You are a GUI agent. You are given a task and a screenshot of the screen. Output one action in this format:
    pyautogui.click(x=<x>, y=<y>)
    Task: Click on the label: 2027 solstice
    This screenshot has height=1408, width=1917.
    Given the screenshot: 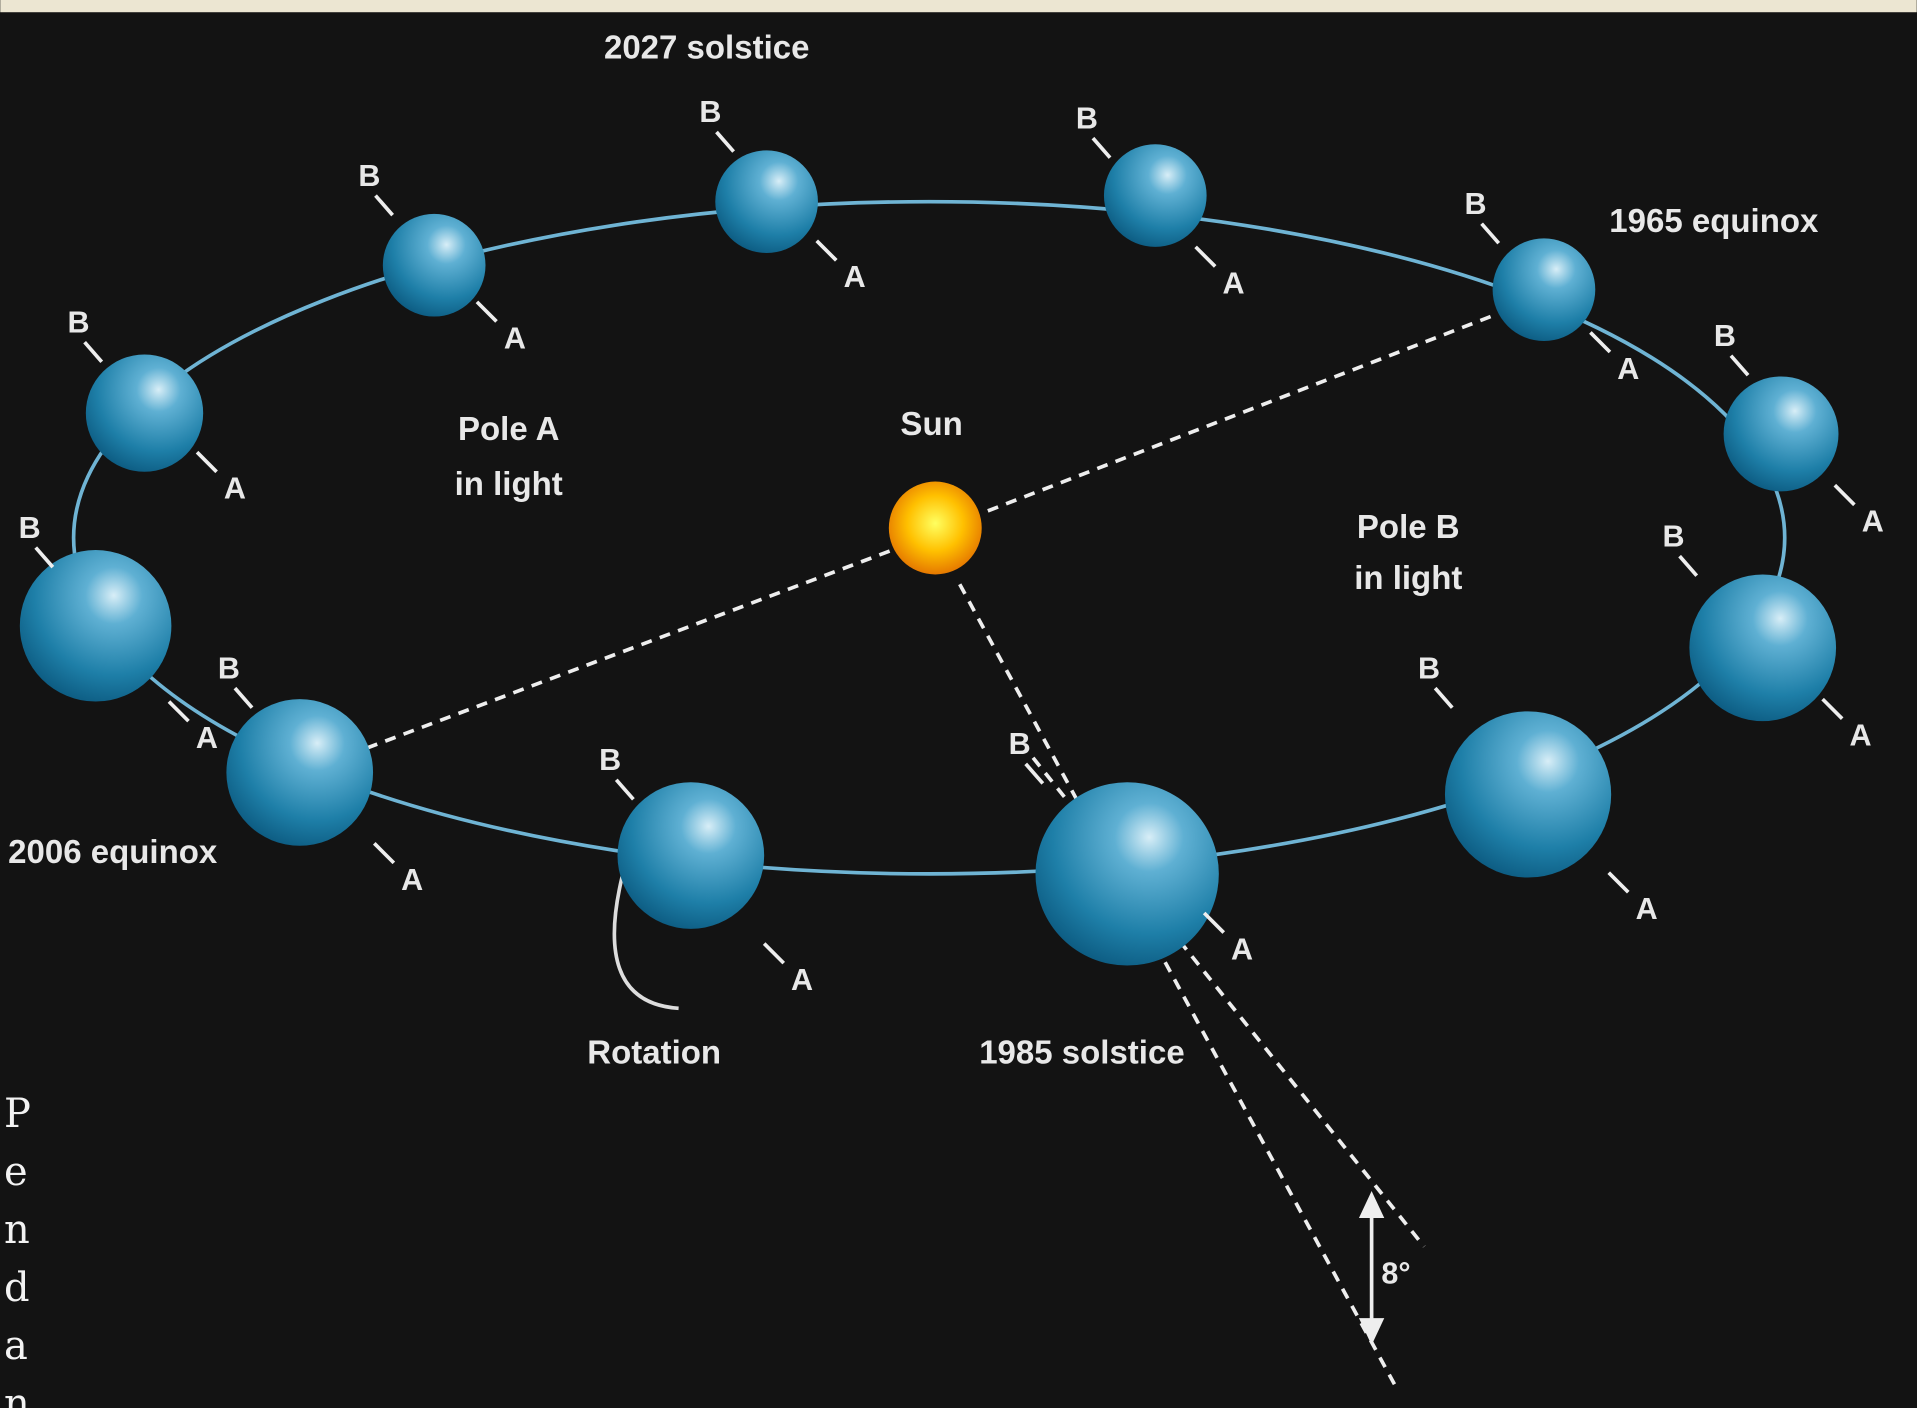 What is the action you would take?
    pyautogui.click(x=706, y=47)
    